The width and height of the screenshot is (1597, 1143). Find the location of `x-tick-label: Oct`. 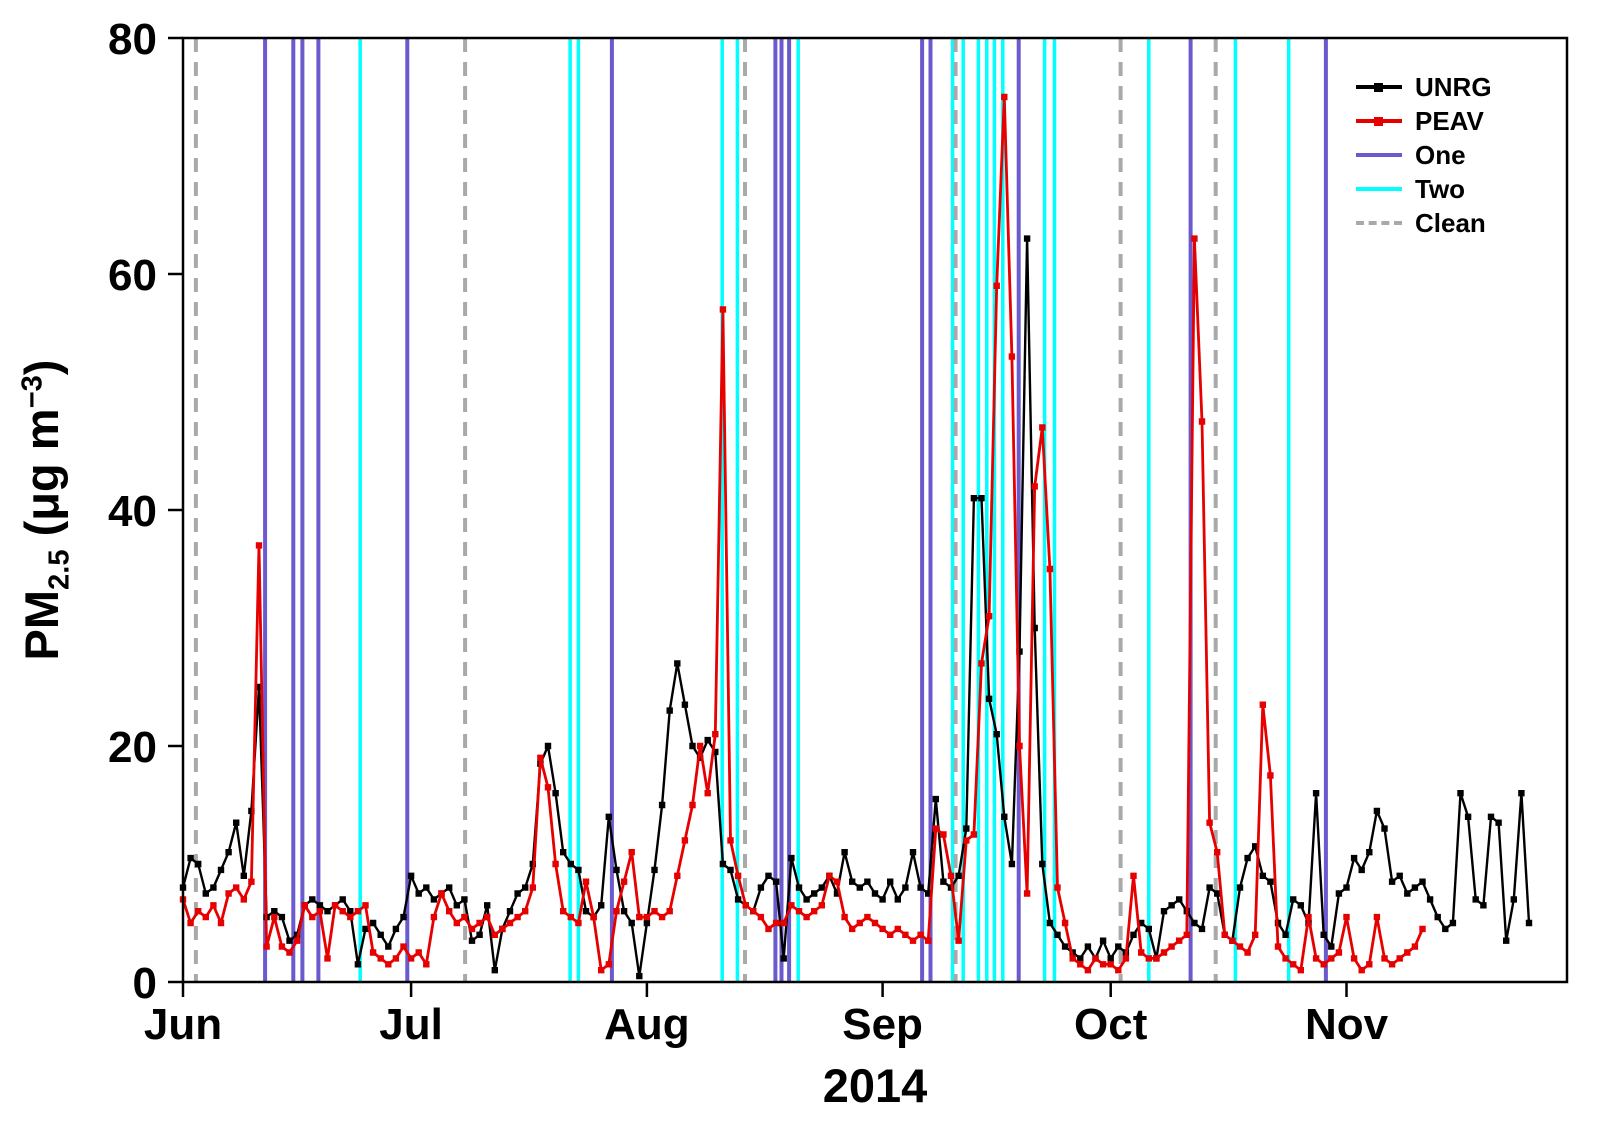

x-tick-label: Oct is located at coordinates (1111, 1024).